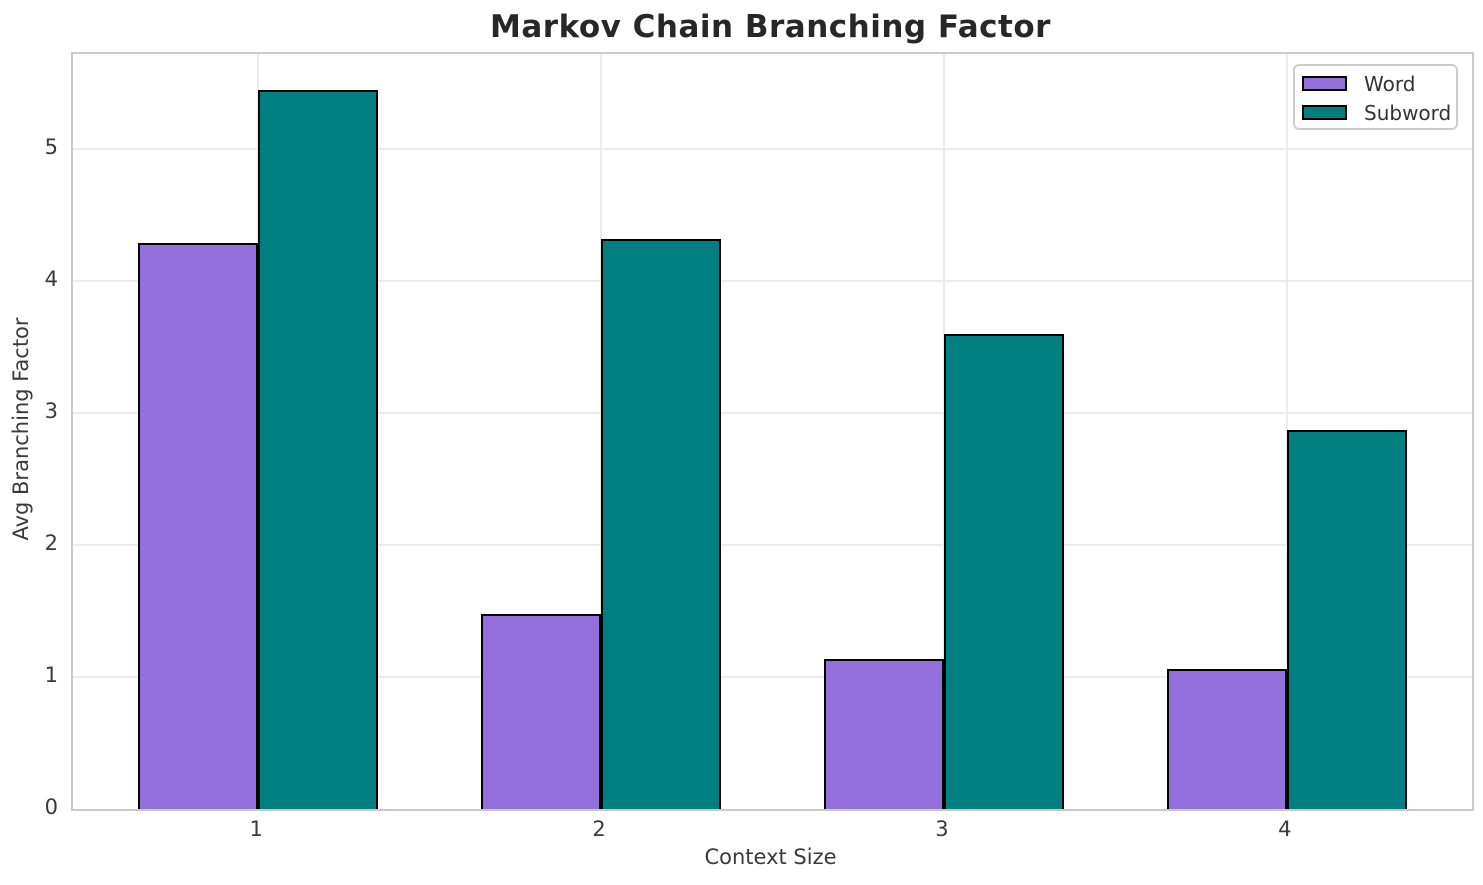 The height and width of the screenshot is (885, 1483). Describe the element at coordinates (1324, 83) in the screenshot. I see `legend-swatch-word` at that location.